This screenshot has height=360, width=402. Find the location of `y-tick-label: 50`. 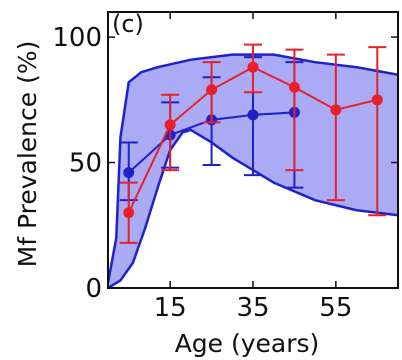

y-tick-label: 50 is located at coordinates (85, 164).